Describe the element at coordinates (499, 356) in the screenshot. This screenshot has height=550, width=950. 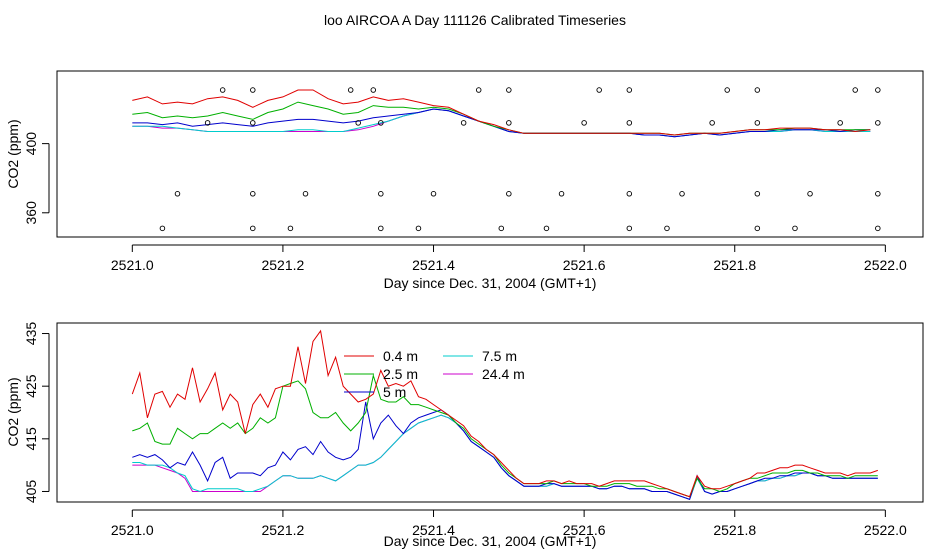
I see `legend-label: 7.5 m` at that location.